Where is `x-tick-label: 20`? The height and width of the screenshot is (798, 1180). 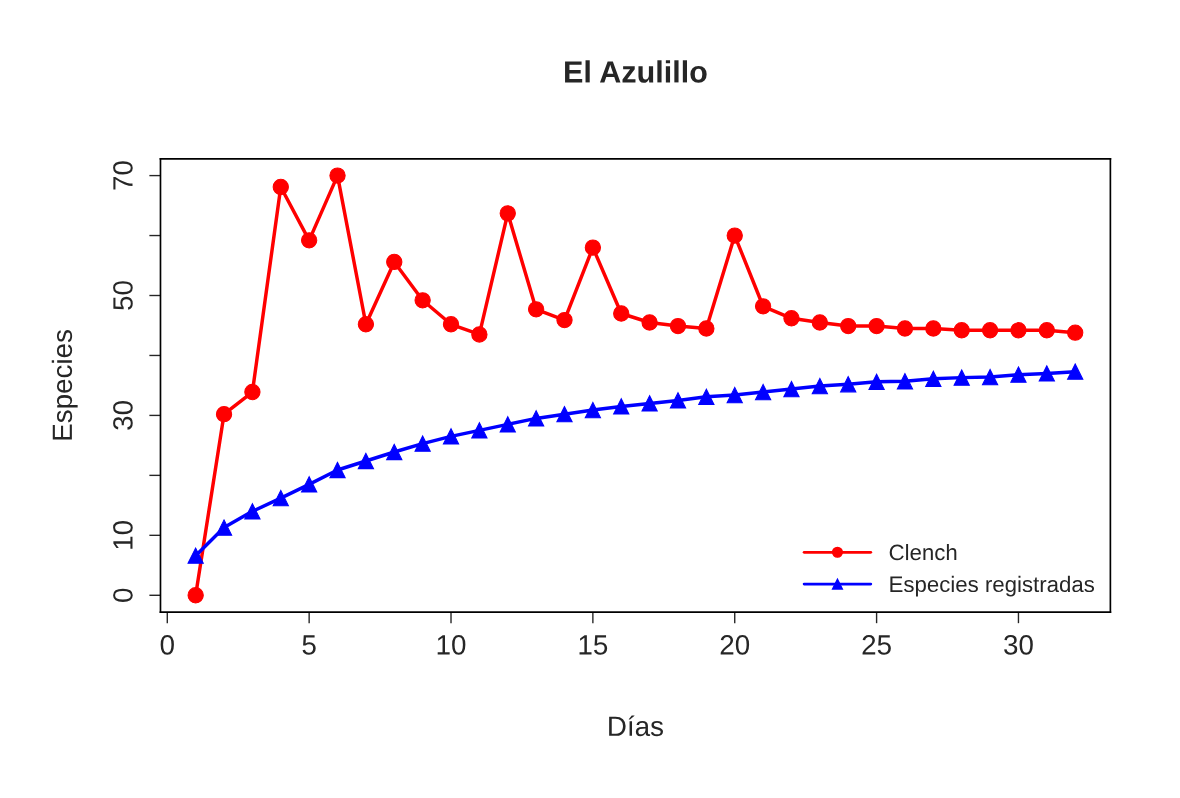 x-tick-label: 20 is located at coordinates (735, 645).